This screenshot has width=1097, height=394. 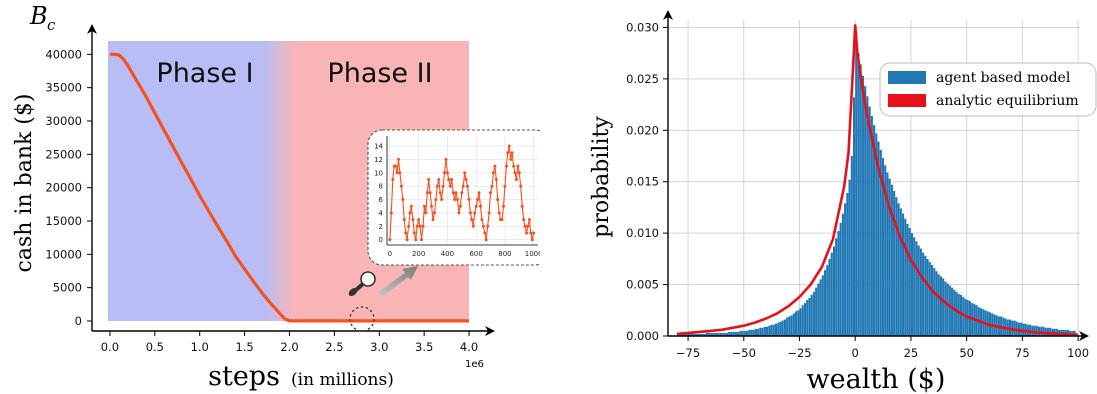 What do you see at coordinates (418, 254) in the screenshot?
I see `inset-x-tick-label: 200` at bounding box center [418, 254].